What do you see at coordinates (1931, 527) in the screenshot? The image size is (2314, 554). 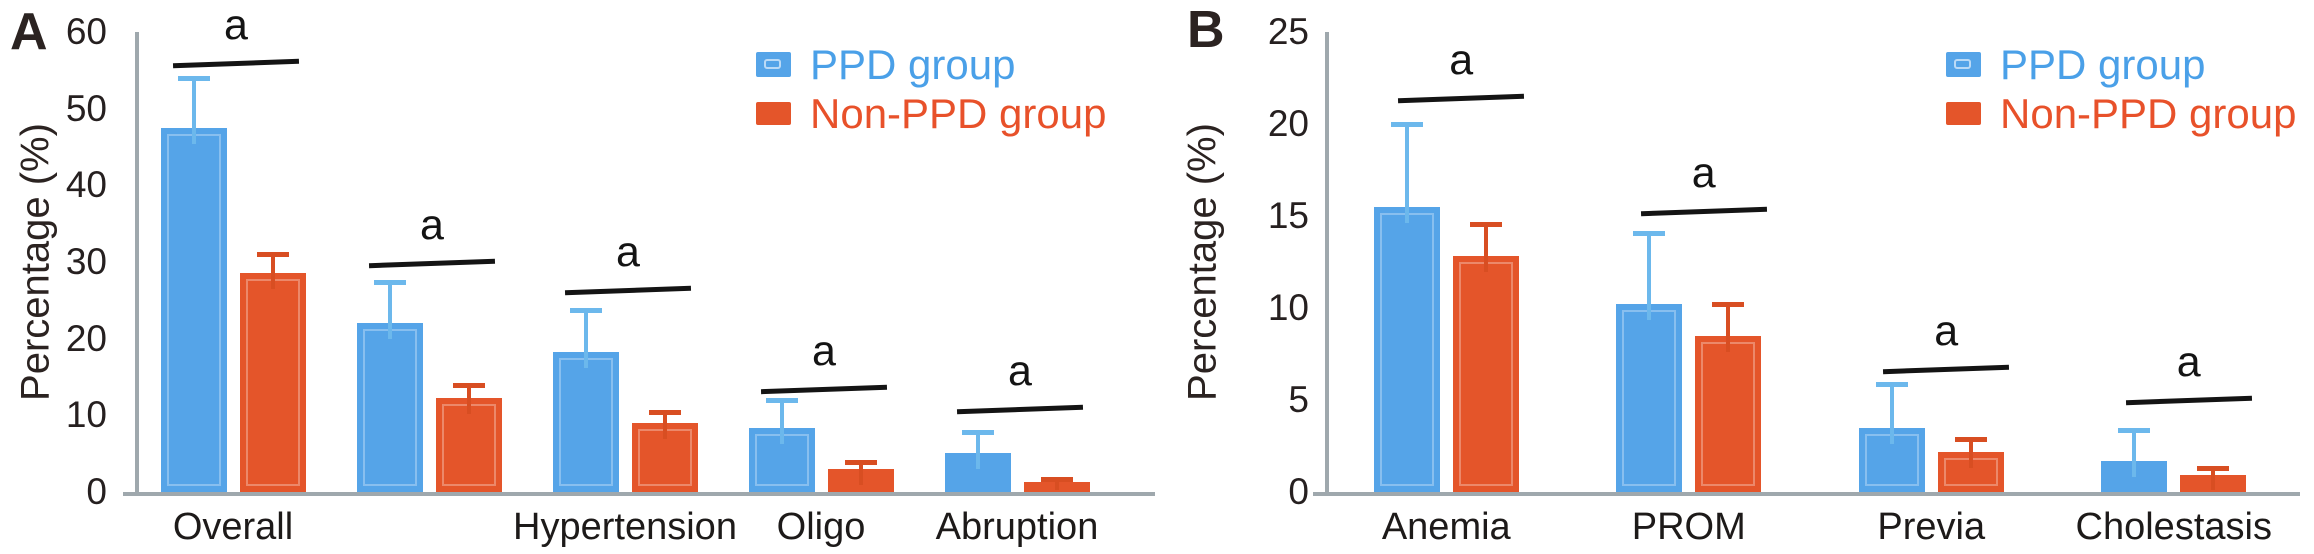 I see `category-label: Previa` at bounding box center [1931, 527].